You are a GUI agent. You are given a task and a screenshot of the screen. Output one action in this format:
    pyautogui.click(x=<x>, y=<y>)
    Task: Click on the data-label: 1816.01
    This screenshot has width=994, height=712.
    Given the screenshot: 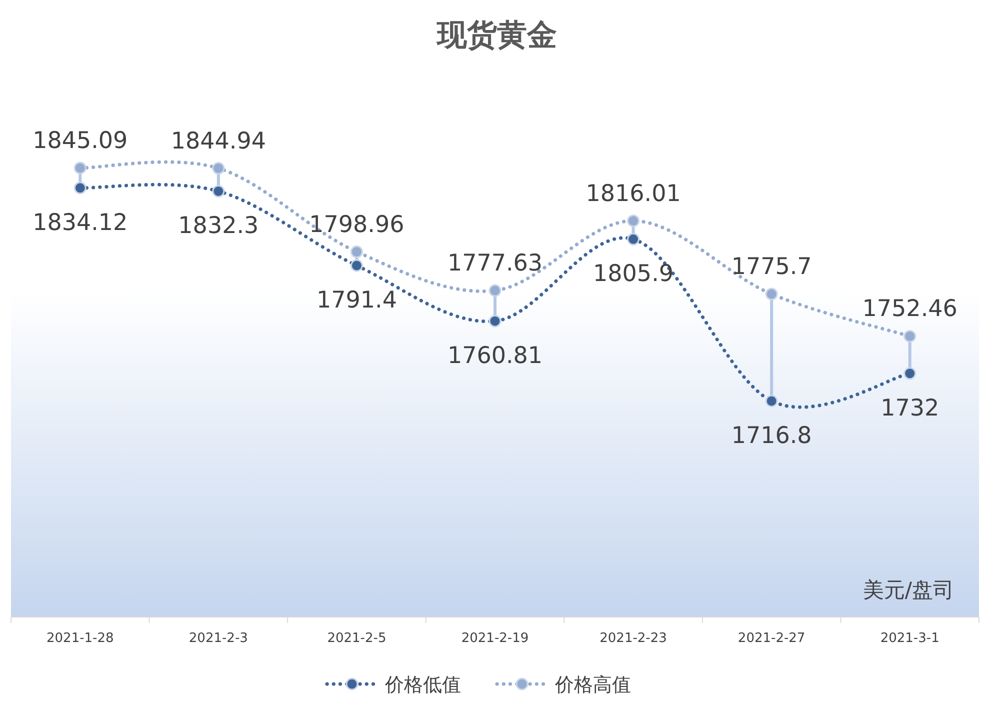 What is the action you would take?
    pyautogui.click(x=633, y=193)
    